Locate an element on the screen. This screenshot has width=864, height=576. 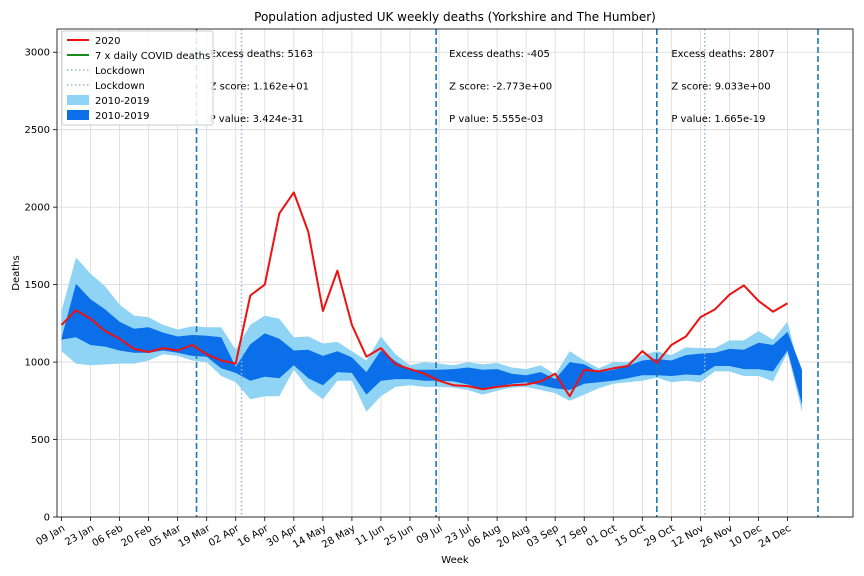
annotation-text: Z score: 1.162e+01 is located at coordinates (259, 86).